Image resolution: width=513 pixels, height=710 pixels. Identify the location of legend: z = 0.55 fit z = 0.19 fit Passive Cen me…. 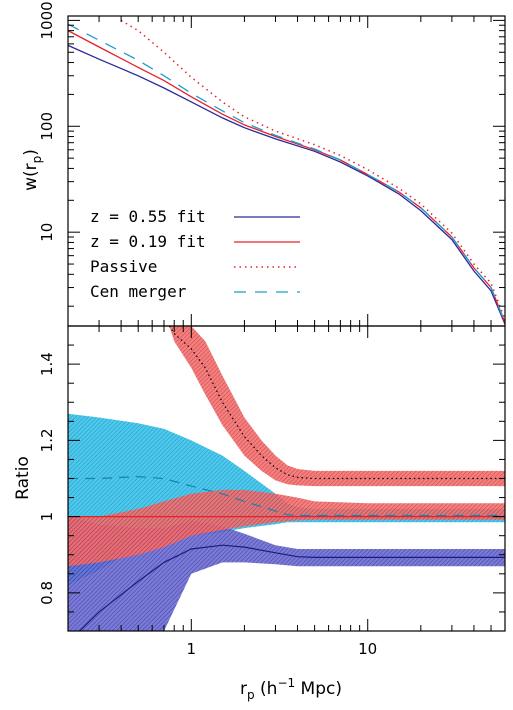
(195, 254).